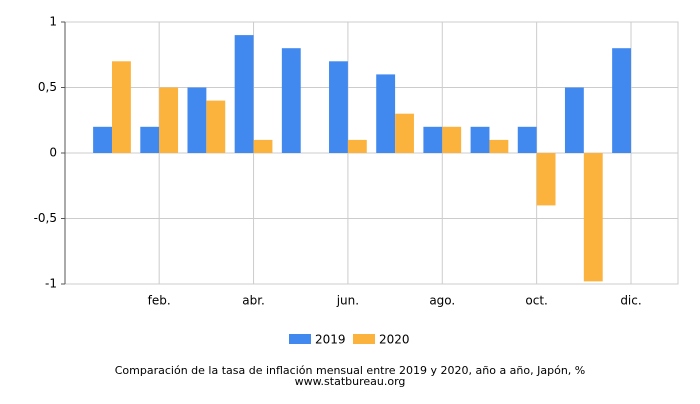 Image resolution: width=700 pixels, height=404 pixels. What do you see at coordinates (253, 301) in the screenshot?
I see `x-tick-label: abr.` at bounding box center [253, 301].